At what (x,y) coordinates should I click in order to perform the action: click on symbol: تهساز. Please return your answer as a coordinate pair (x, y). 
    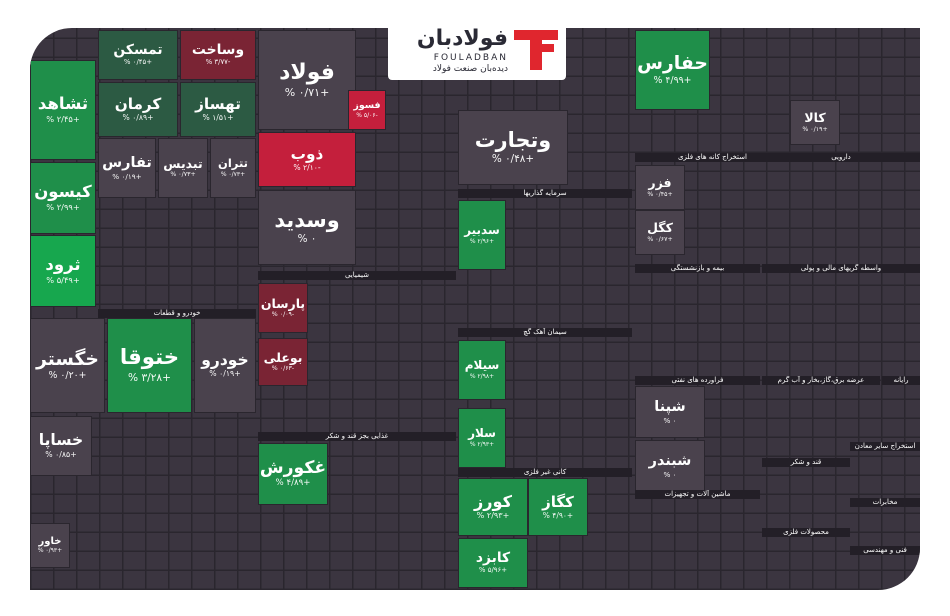
    Looking at the image, I should click on (218, 103).